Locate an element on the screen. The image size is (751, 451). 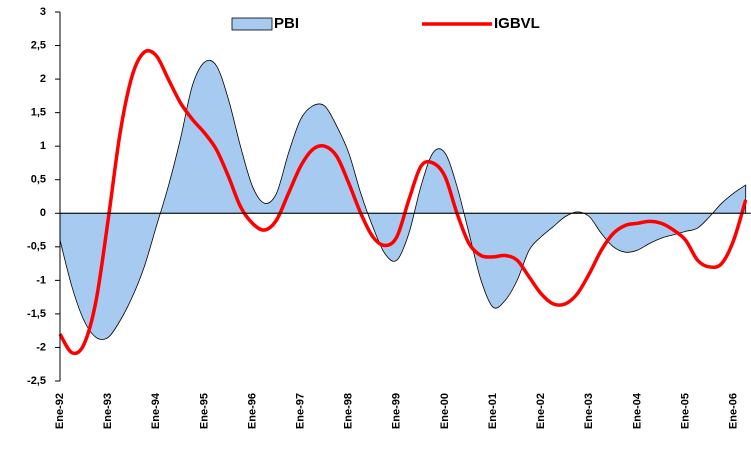
x-tick-label: Ene-05 is located at coordinates (685, 411).